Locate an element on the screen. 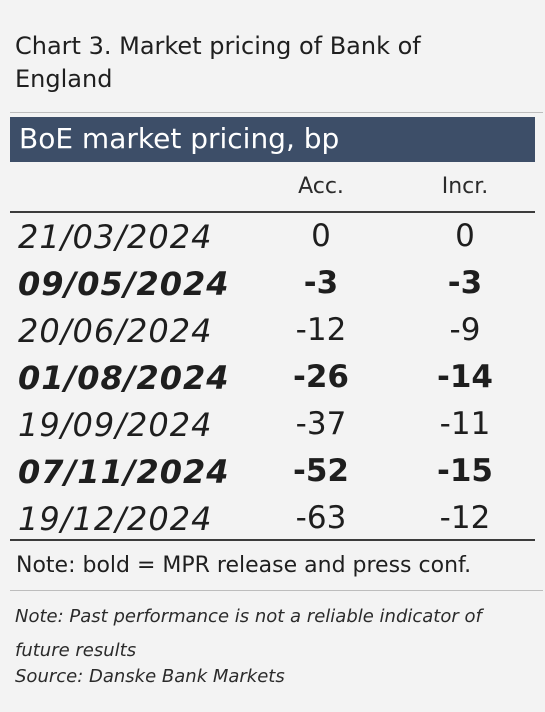 Image resolution: width=545 pixels, height=712 pixels. row-acc-value: -37 is located at coordinates (321, 424).